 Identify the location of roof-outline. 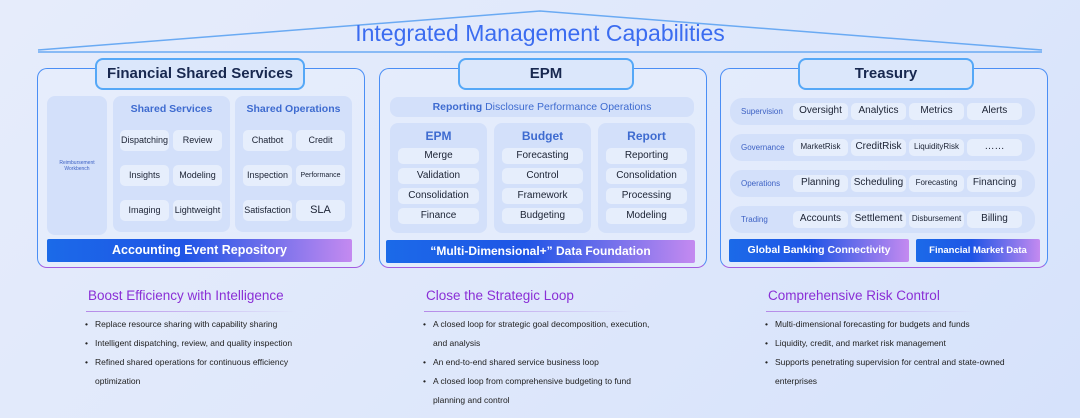
(540, 31).